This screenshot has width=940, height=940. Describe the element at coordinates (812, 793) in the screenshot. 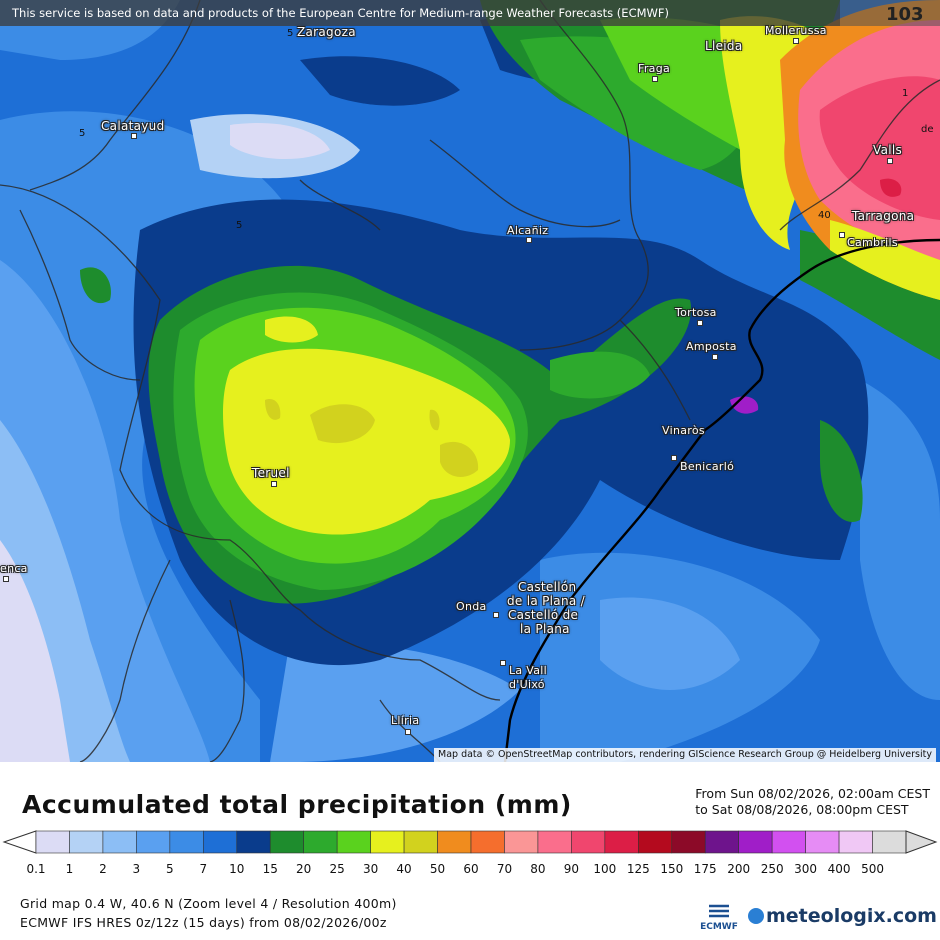

I see `period-from: From Sun 08/02/2026, 02:00am CEST` at that location.